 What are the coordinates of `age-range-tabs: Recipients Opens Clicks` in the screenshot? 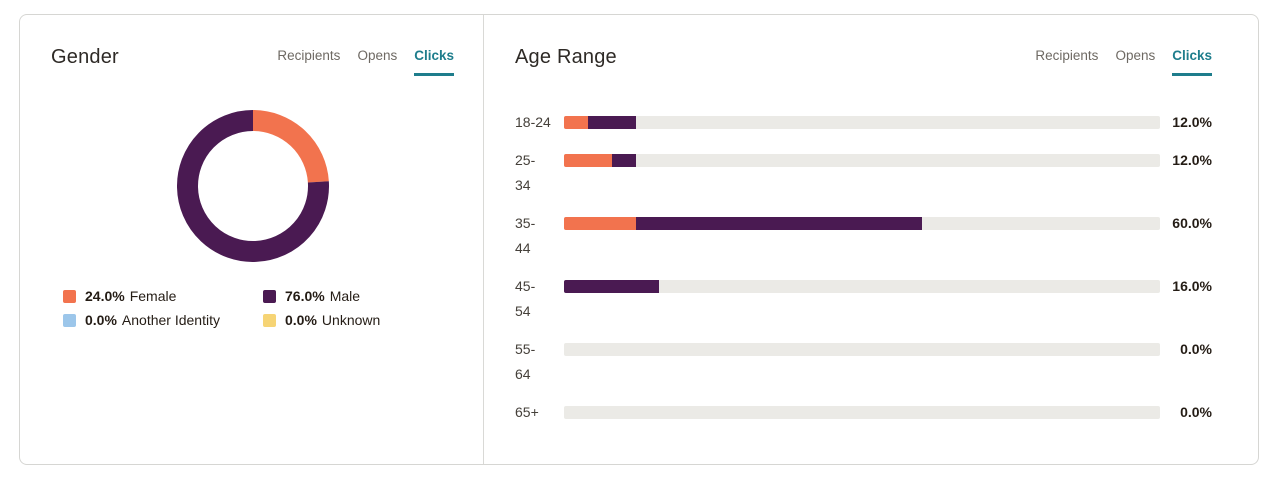 It's located at (1123, 60).